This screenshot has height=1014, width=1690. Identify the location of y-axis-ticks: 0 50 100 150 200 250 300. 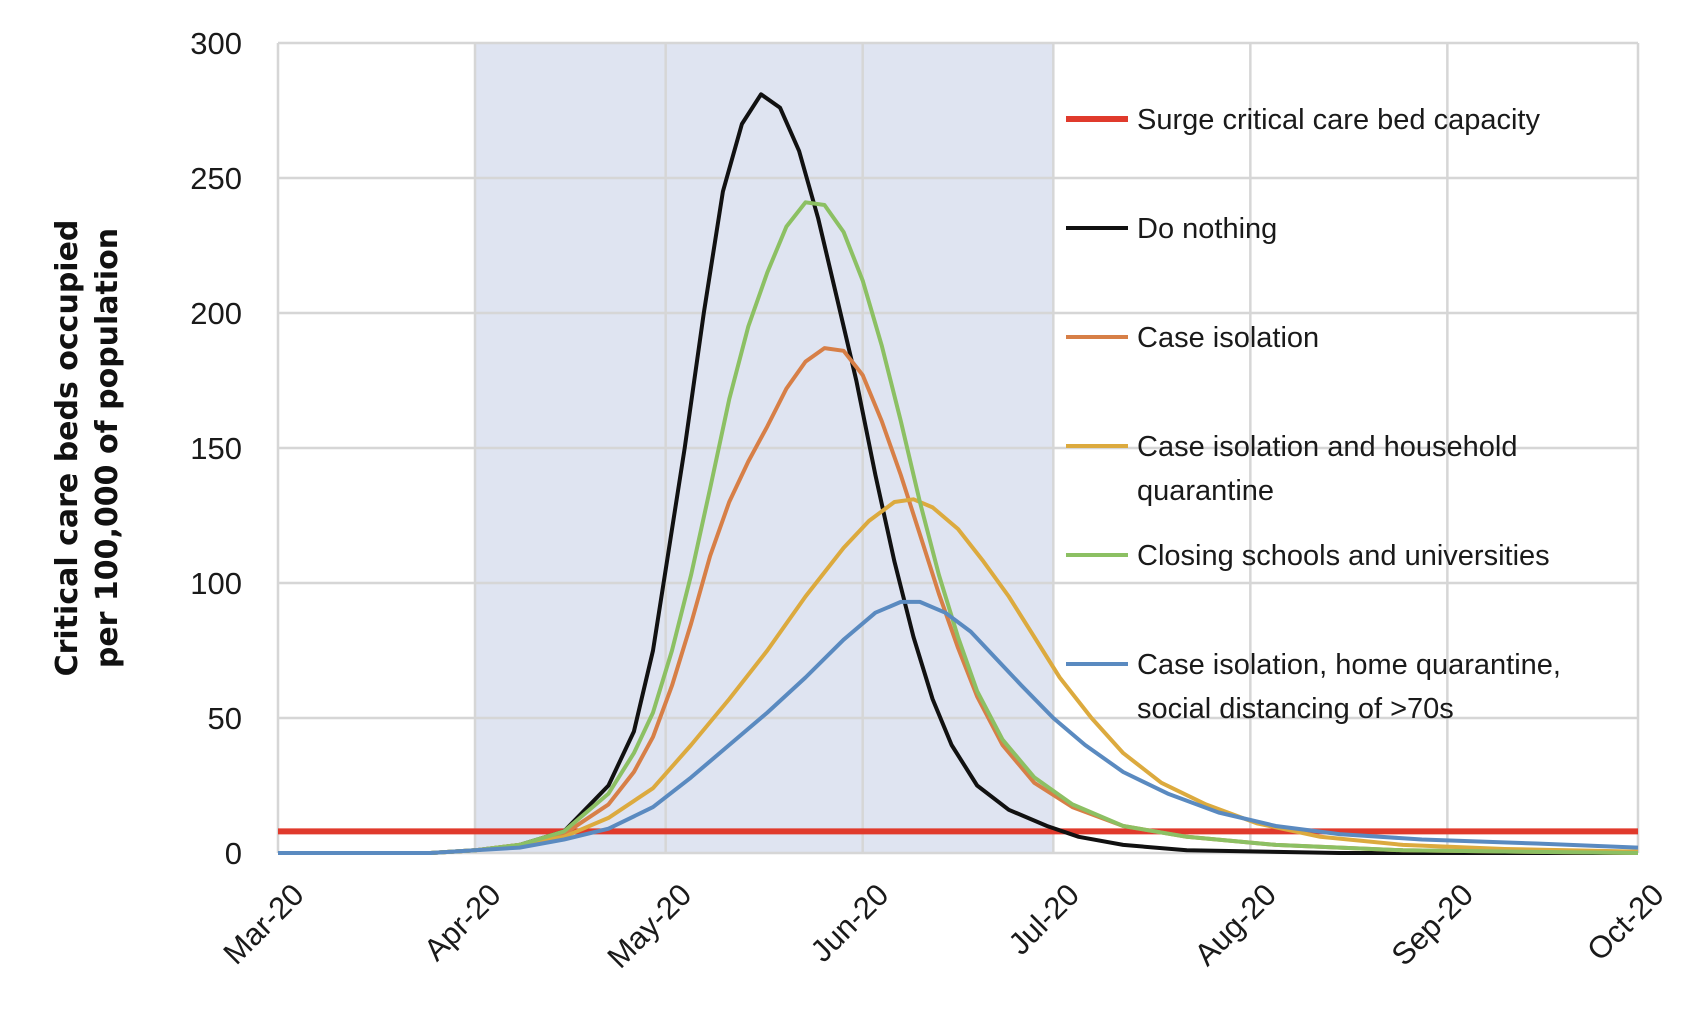
(216, 448).